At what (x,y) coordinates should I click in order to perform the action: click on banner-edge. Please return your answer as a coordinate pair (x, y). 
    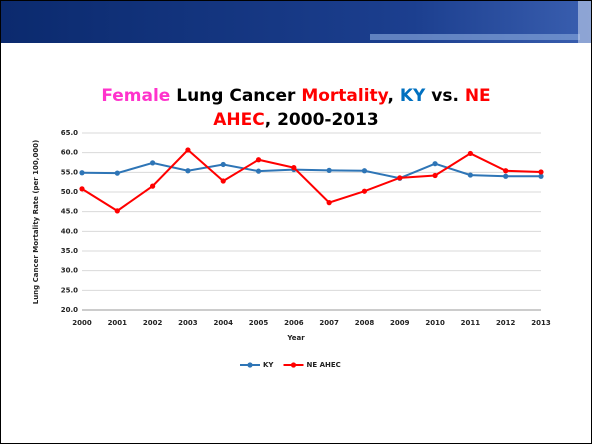
    Looking at the image, I should click on (584, 22).